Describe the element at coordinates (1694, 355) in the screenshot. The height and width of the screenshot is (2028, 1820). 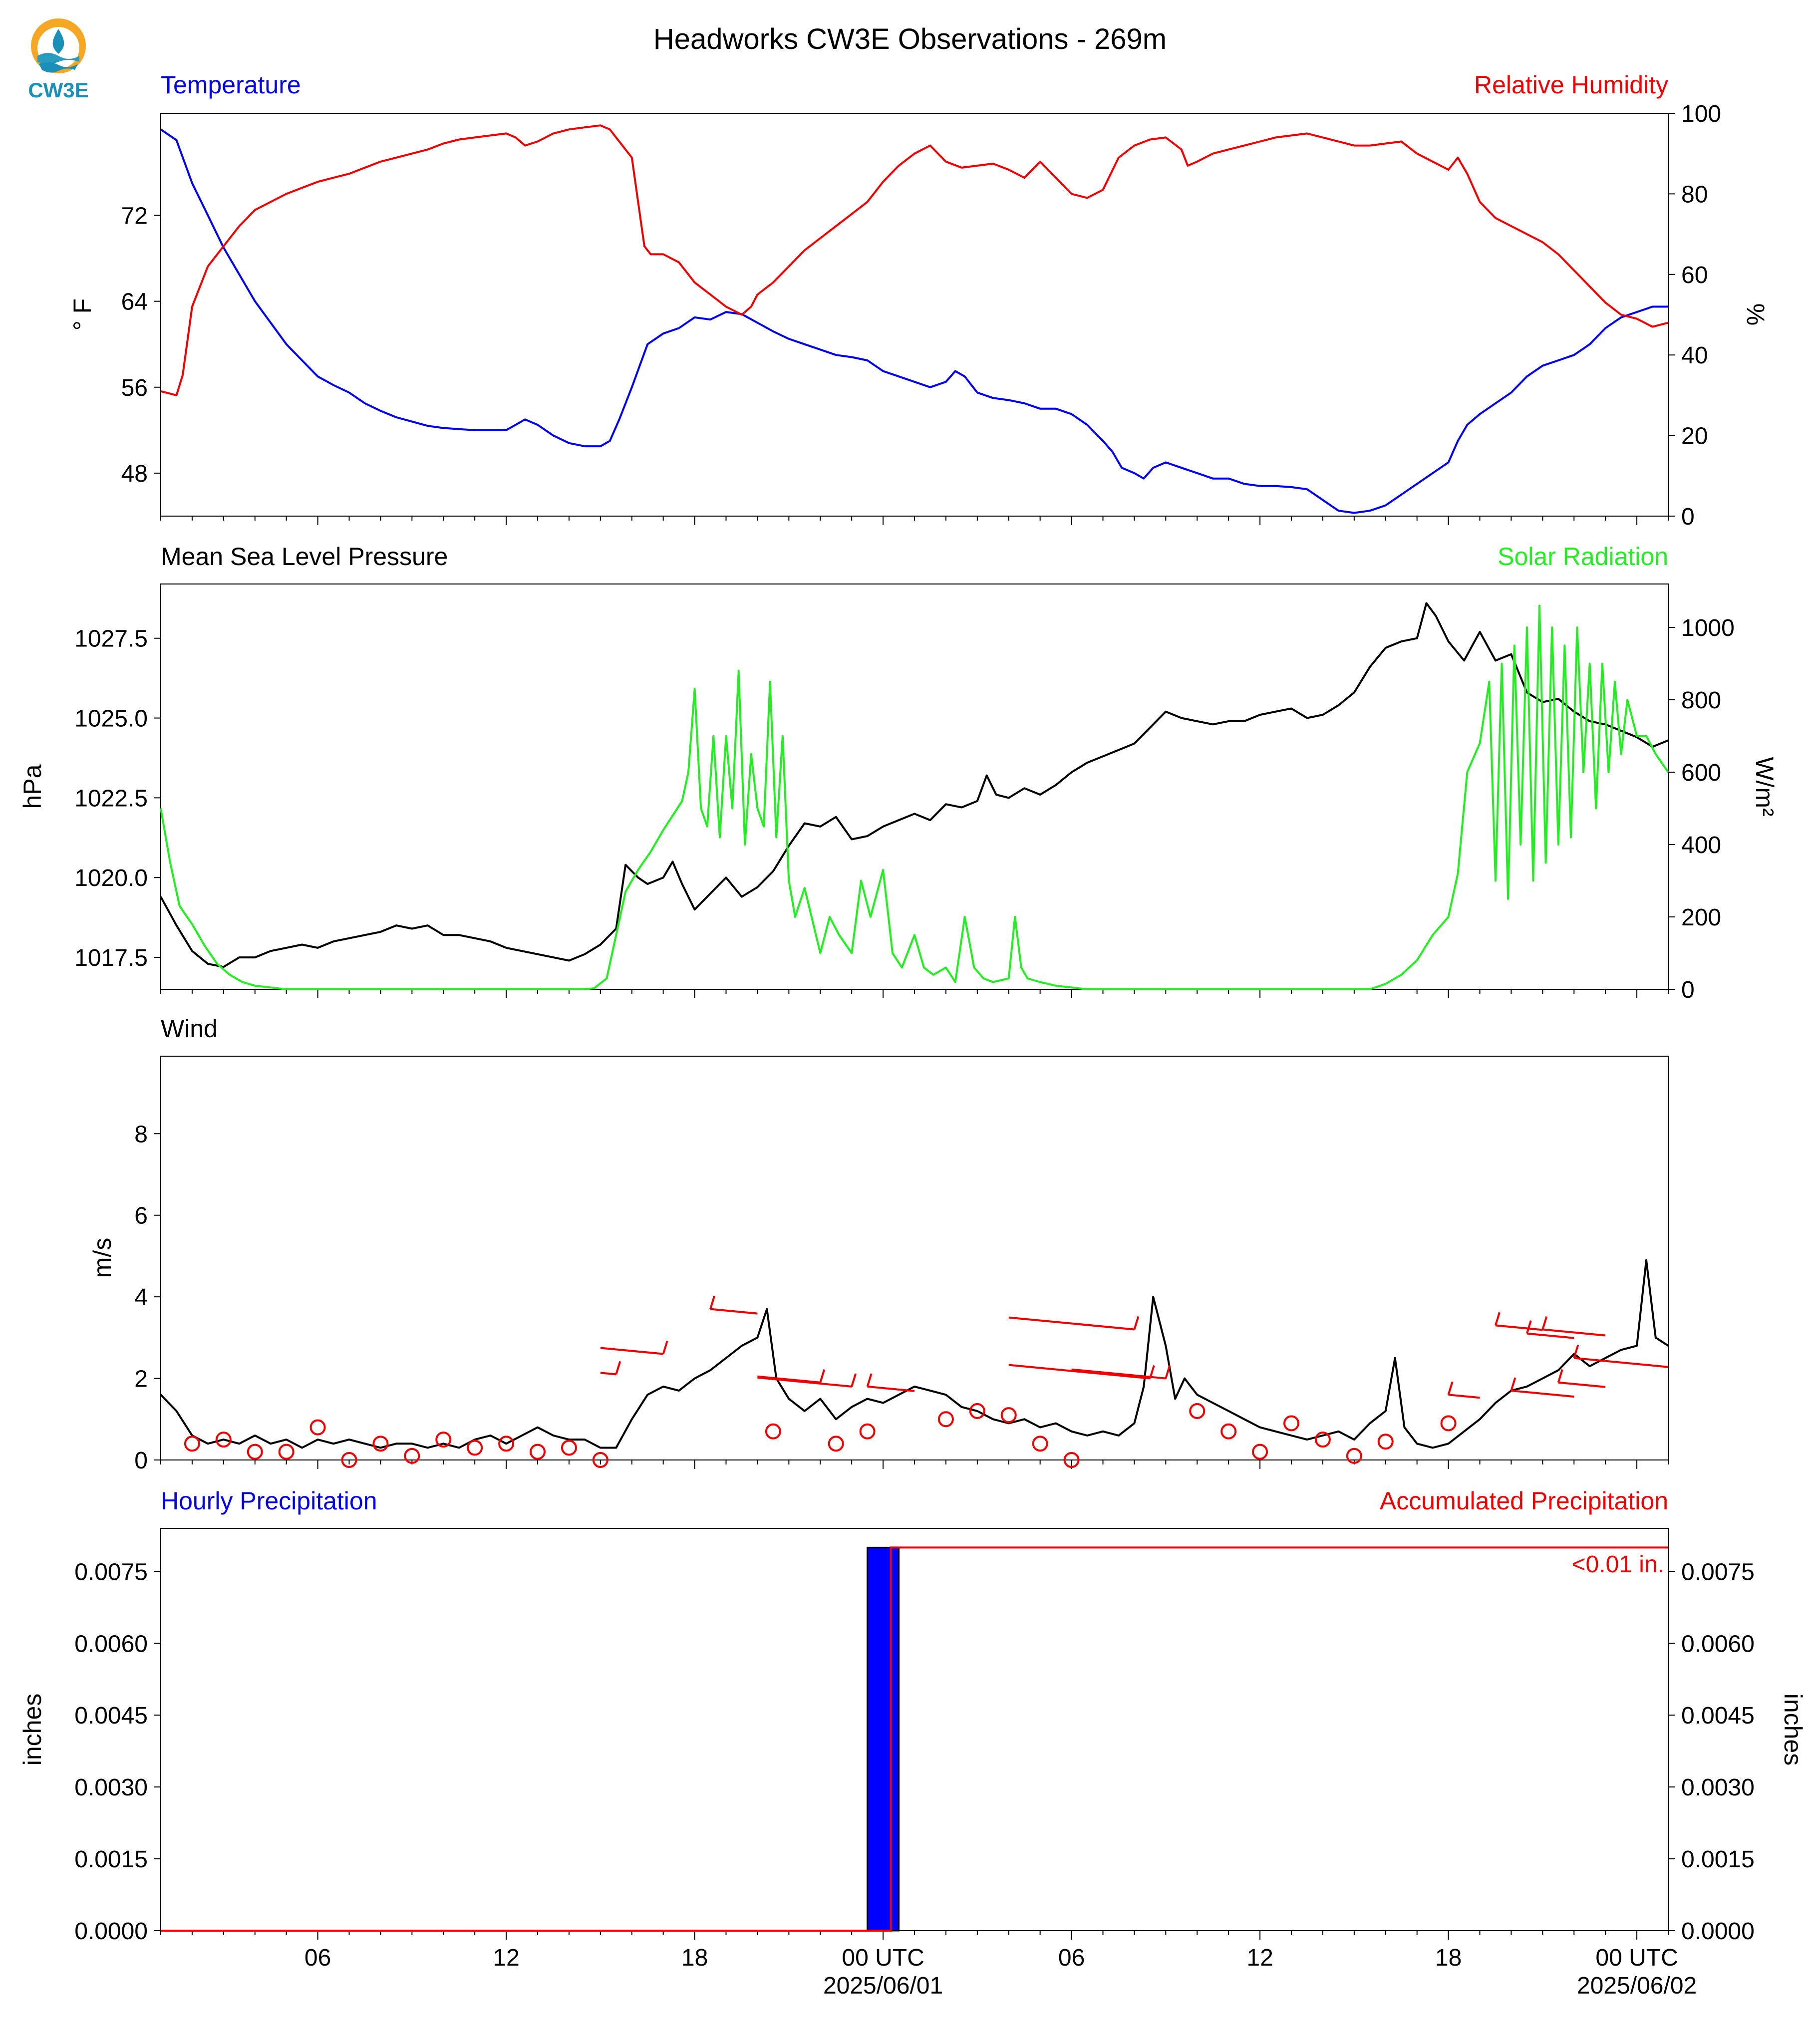
I see `y-tick-label: 40` at that location.